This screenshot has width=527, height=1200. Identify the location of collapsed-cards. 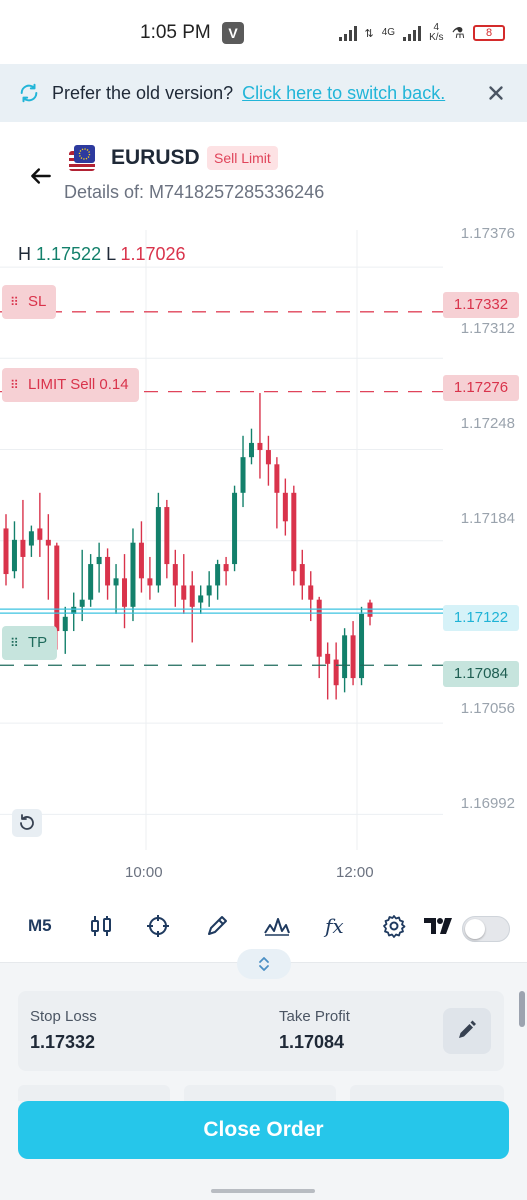
(261, 1093).